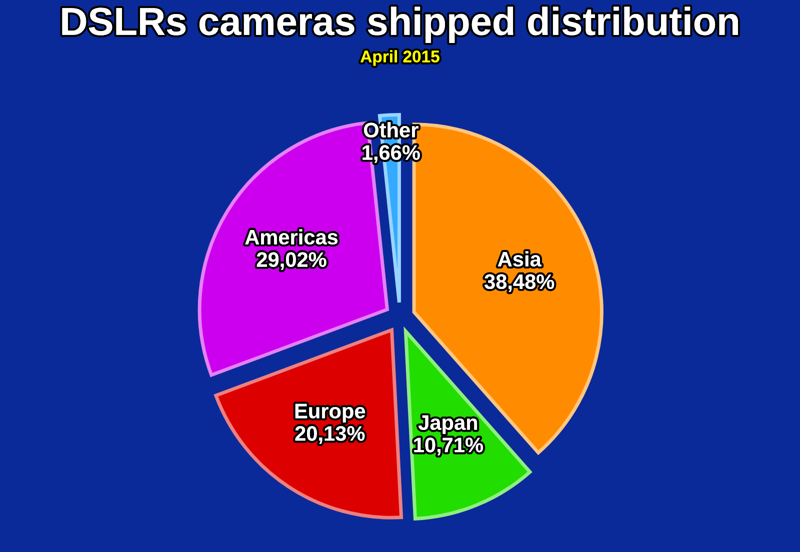 The width and height of the screenshot is (800, 552). I want to click on data-label: 10,71%, so click(448, 447).